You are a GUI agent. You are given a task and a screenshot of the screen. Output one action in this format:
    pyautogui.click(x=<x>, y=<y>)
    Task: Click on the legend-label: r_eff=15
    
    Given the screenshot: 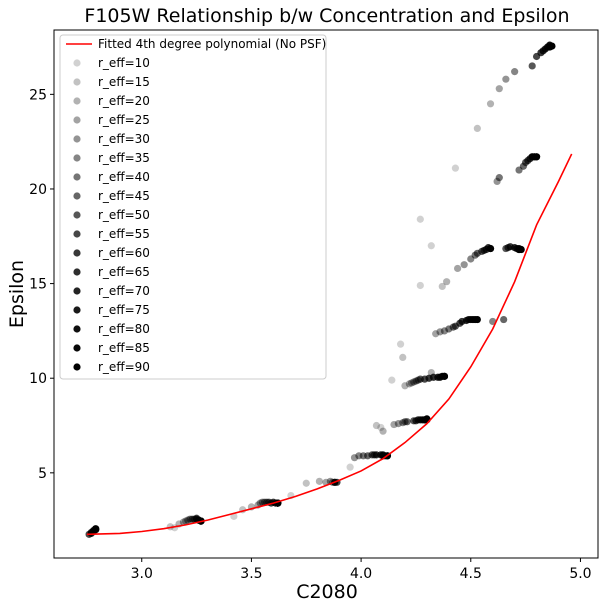 What is the action you would take?
    pyautogui.click(x=124, y=82)
    